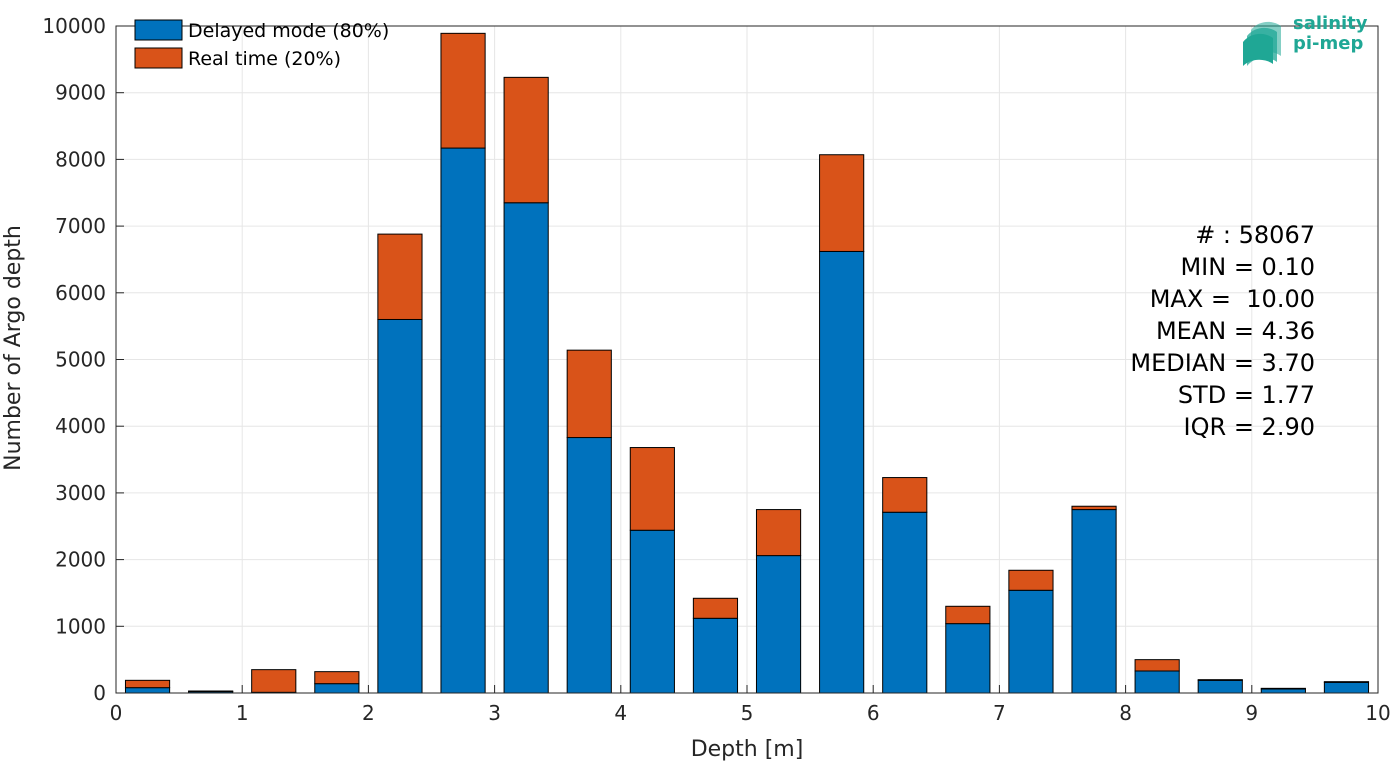 This screenshot has height=763, width=1393. I want to click on legend: Delayed mode (80%) Real time (20%), so click(261, 44).